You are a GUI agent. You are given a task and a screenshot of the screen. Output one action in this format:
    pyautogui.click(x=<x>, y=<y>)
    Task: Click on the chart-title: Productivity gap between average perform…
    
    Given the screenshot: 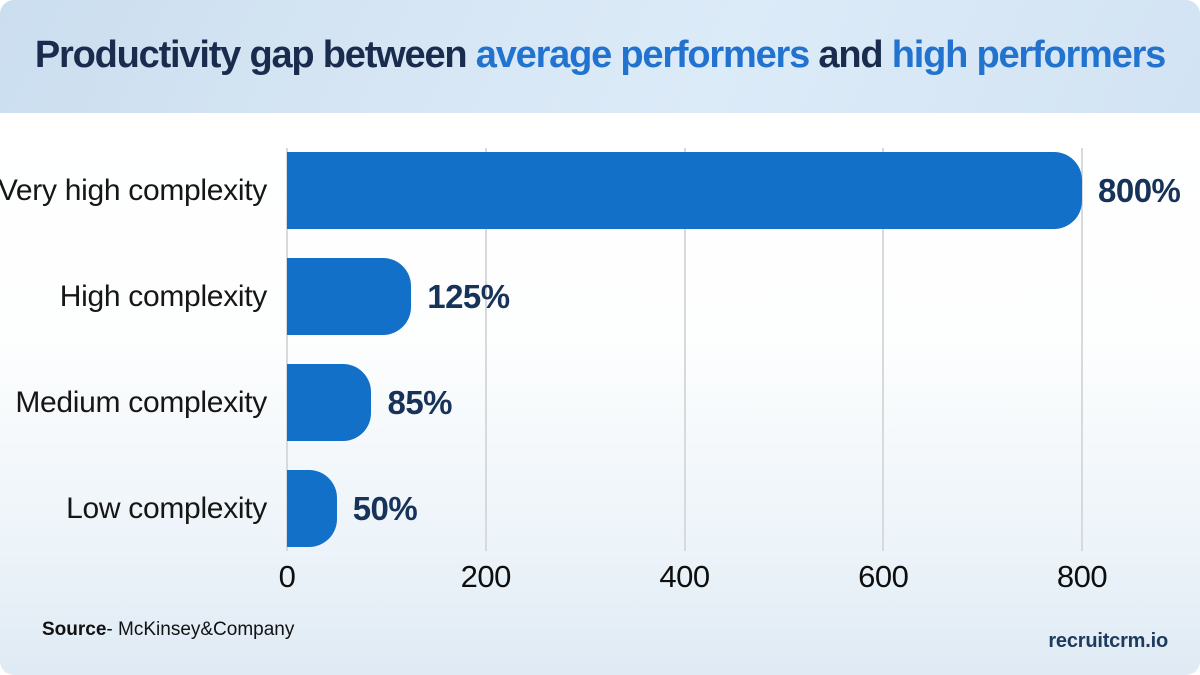 What is the action you would take?
    pyautogui.click(x=600, y=56)
    